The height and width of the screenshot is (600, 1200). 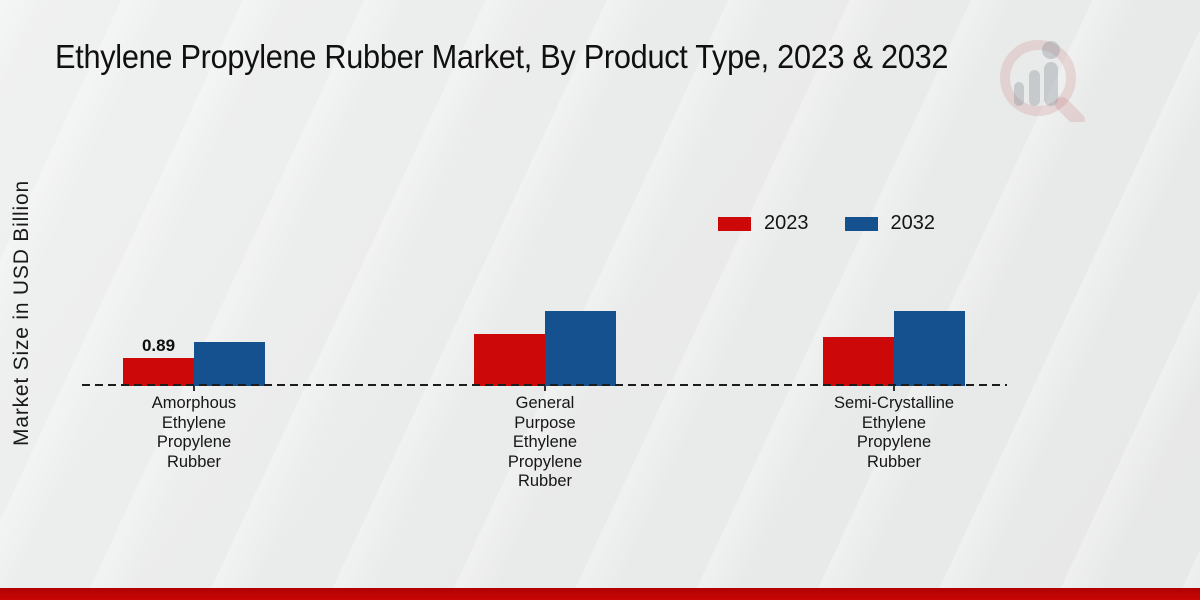 What do you see at coordinates (158, 345) in the screenshot?
I see `bar-value-label-2023-group1: 0.89` at bounding box center [158, 345].